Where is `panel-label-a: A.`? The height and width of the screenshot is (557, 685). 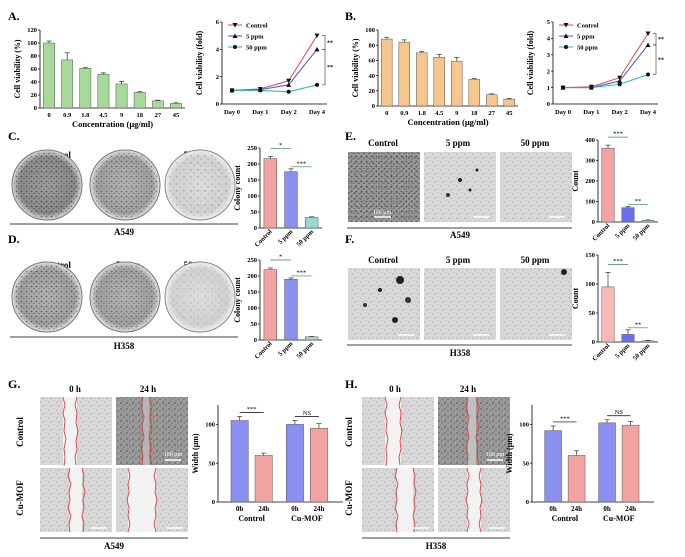 panel-label-a: A. is located at coordinates (14, 16).